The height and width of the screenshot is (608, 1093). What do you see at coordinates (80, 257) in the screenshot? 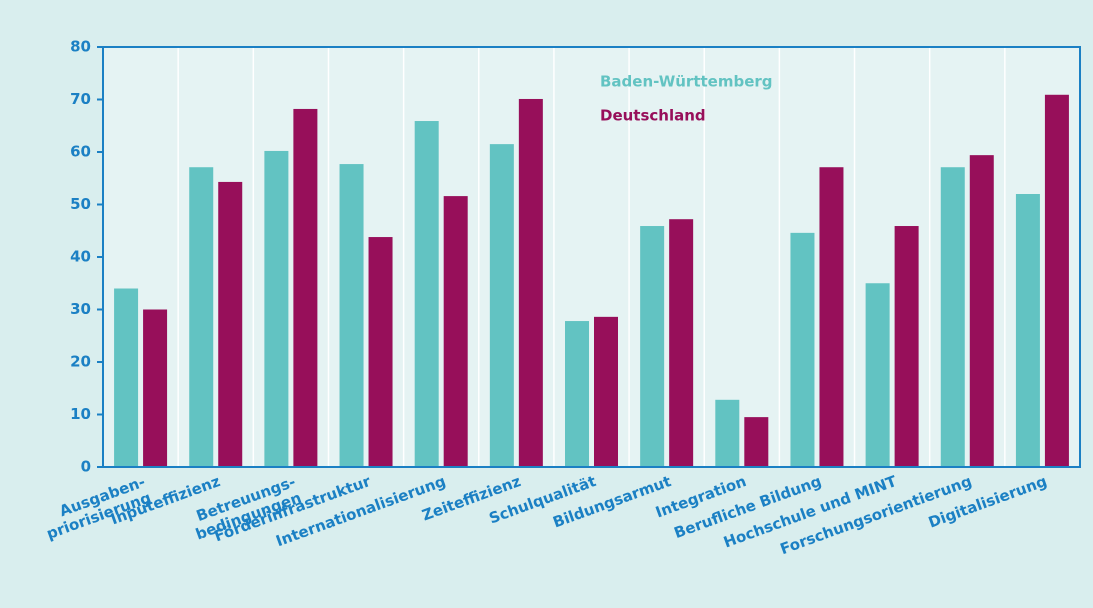
I see `y-tick-label: 40` at bounding box center [80, 257].